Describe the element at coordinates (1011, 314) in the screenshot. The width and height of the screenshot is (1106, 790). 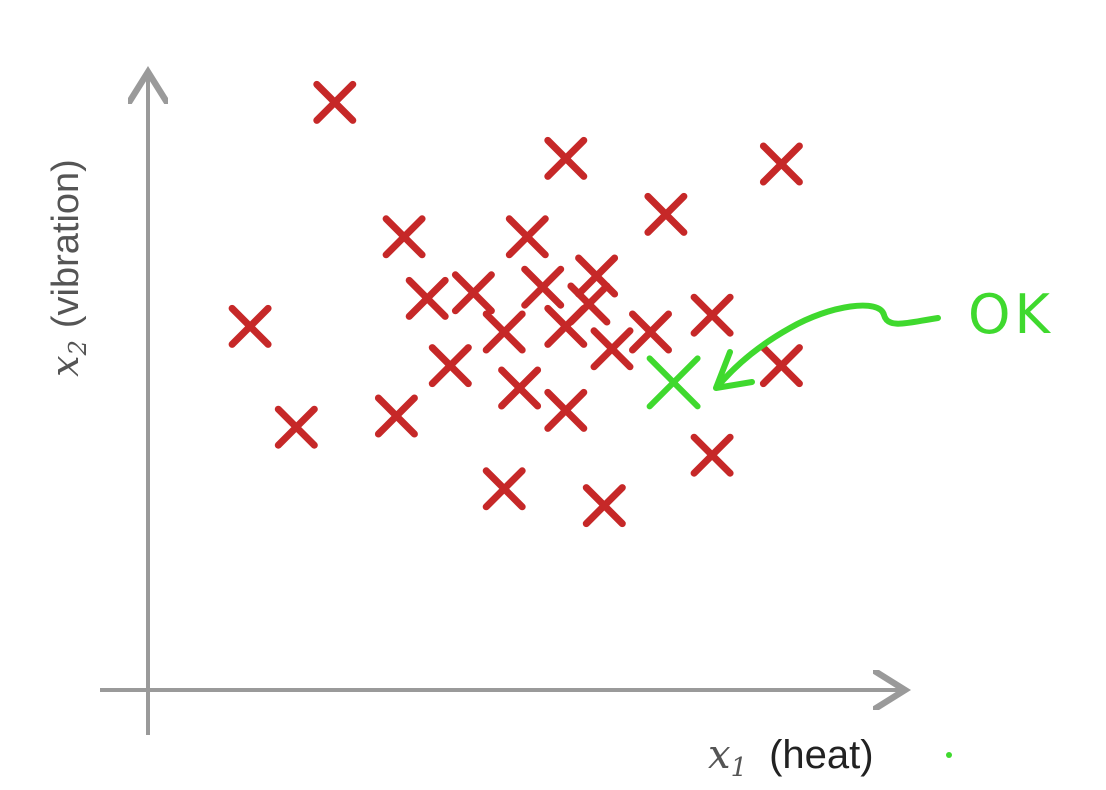
I see `annotation-ok-label: OK` at that location.